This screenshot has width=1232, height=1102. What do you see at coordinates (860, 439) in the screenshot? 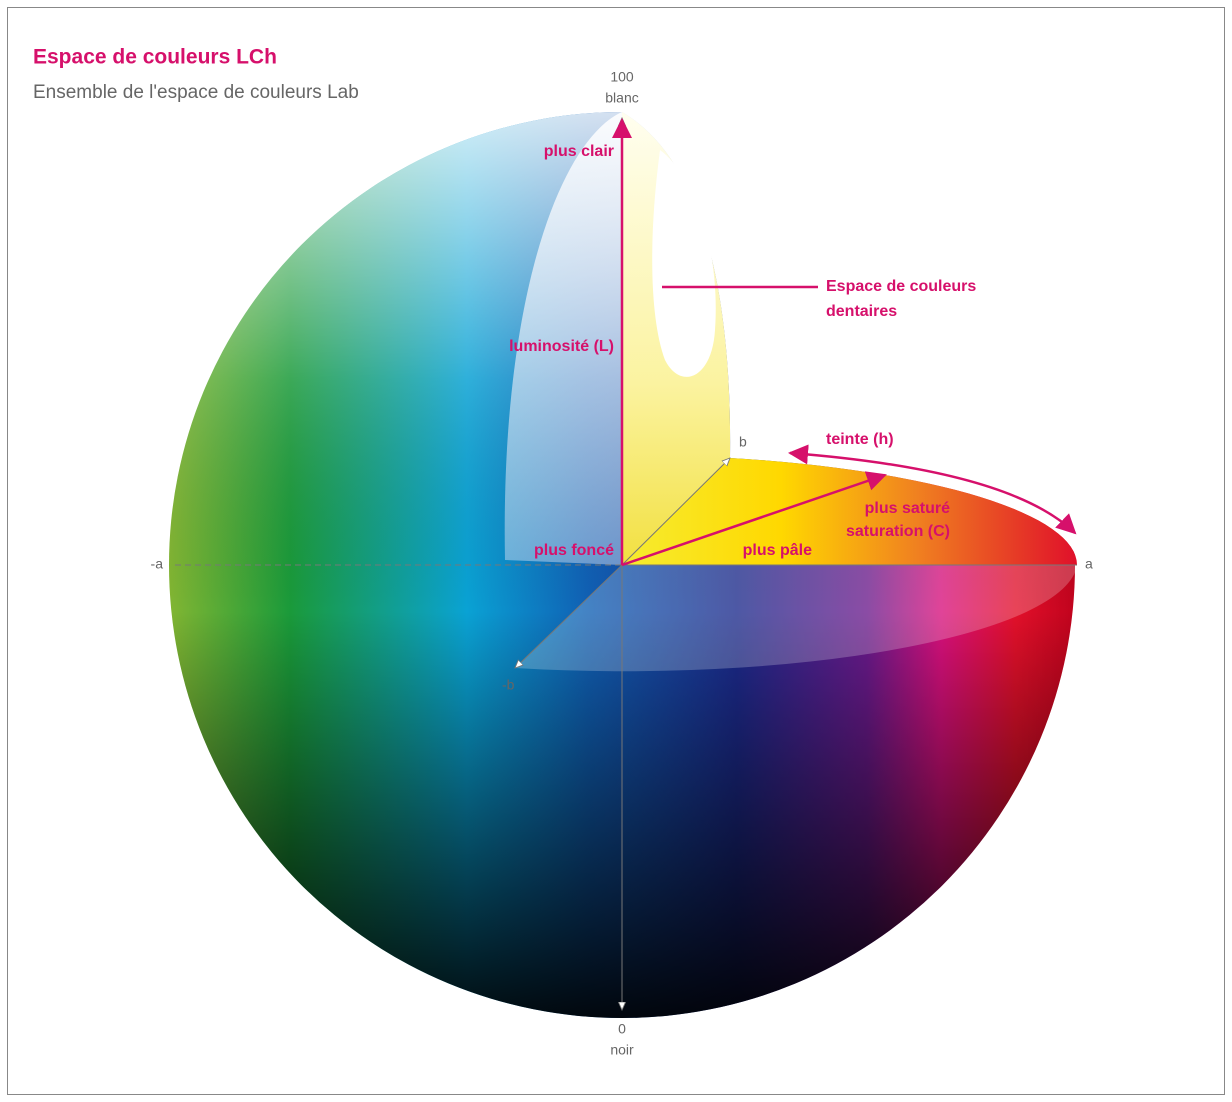
I see `annotation: teinte (h)` at bounding box center [860, 439].